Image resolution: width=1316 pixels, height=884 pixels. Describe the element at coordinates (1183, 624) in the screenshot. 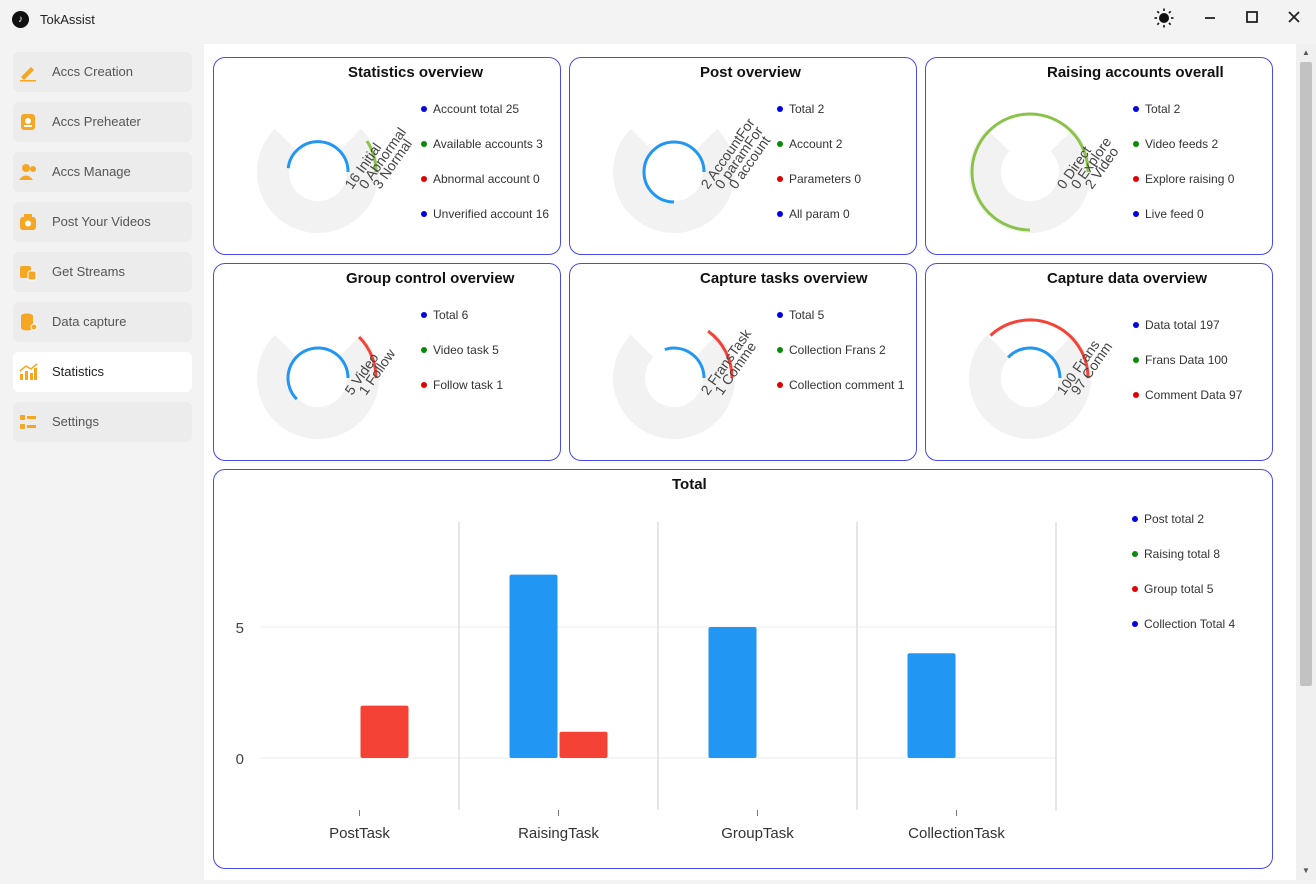

I see `legend-item: Collection Total 4` at that location.